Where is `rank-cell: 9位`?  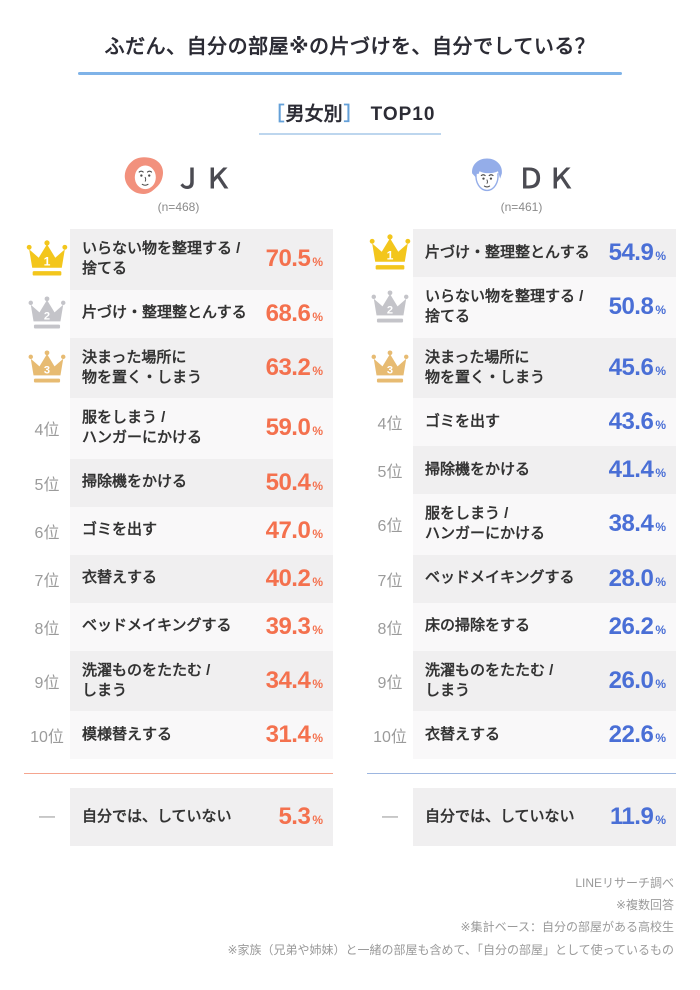
rank-cell: 9位 is located at coordinates (390, 681).